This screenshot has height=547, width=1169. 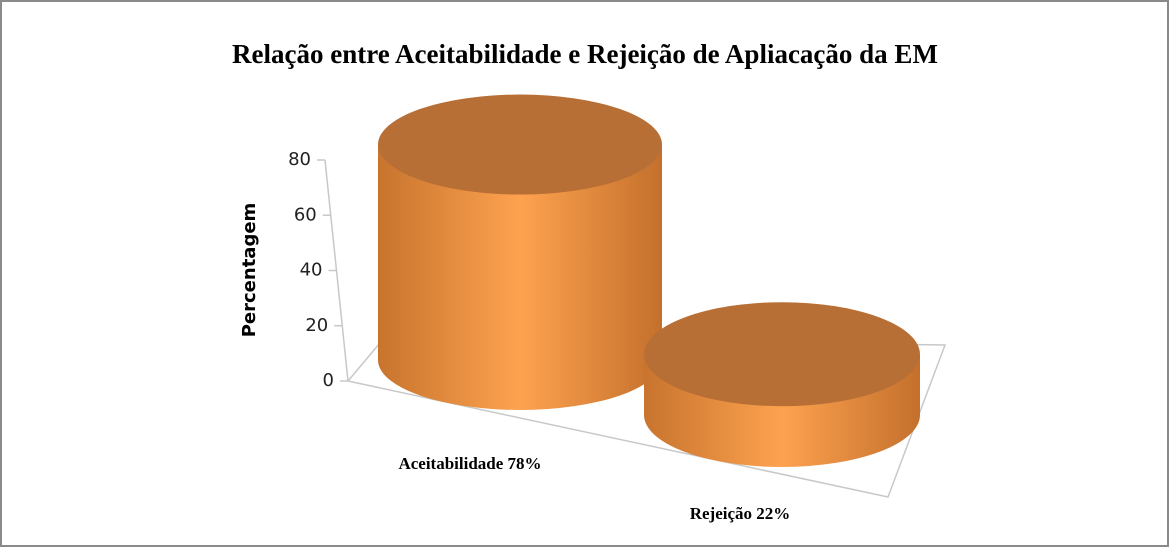 I want to click on y-axis-label: Percentagem, so click(x=249, y=270).